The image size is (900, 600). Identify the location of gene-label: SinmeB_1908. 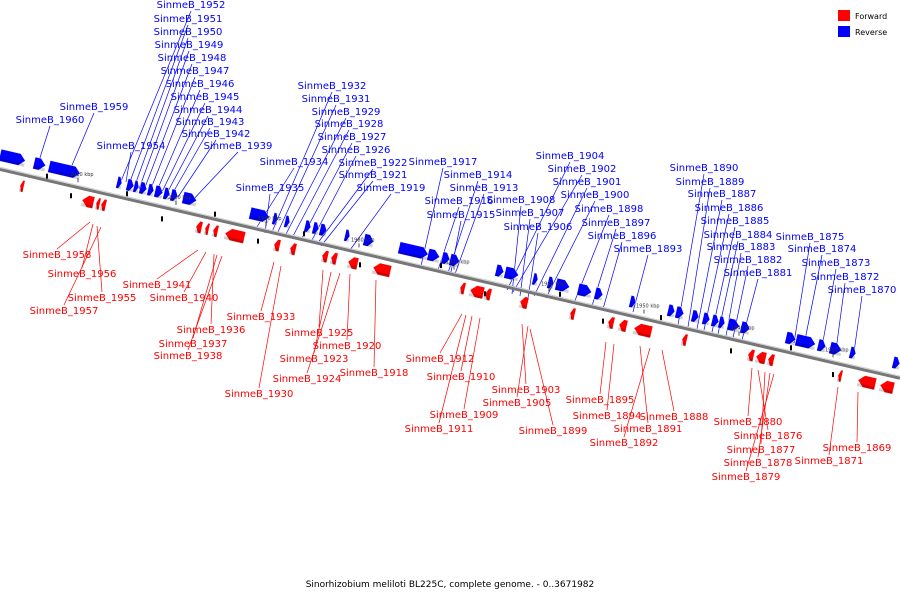
(521, 200).